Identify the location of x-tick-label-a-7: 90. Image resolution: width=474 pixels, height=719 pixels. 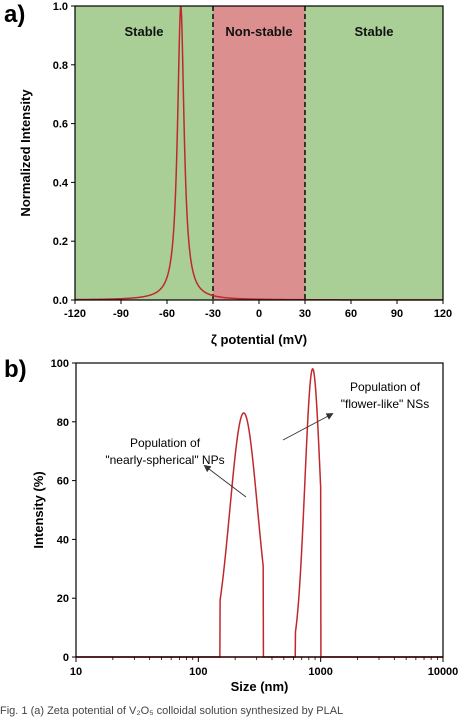
(397, 314).